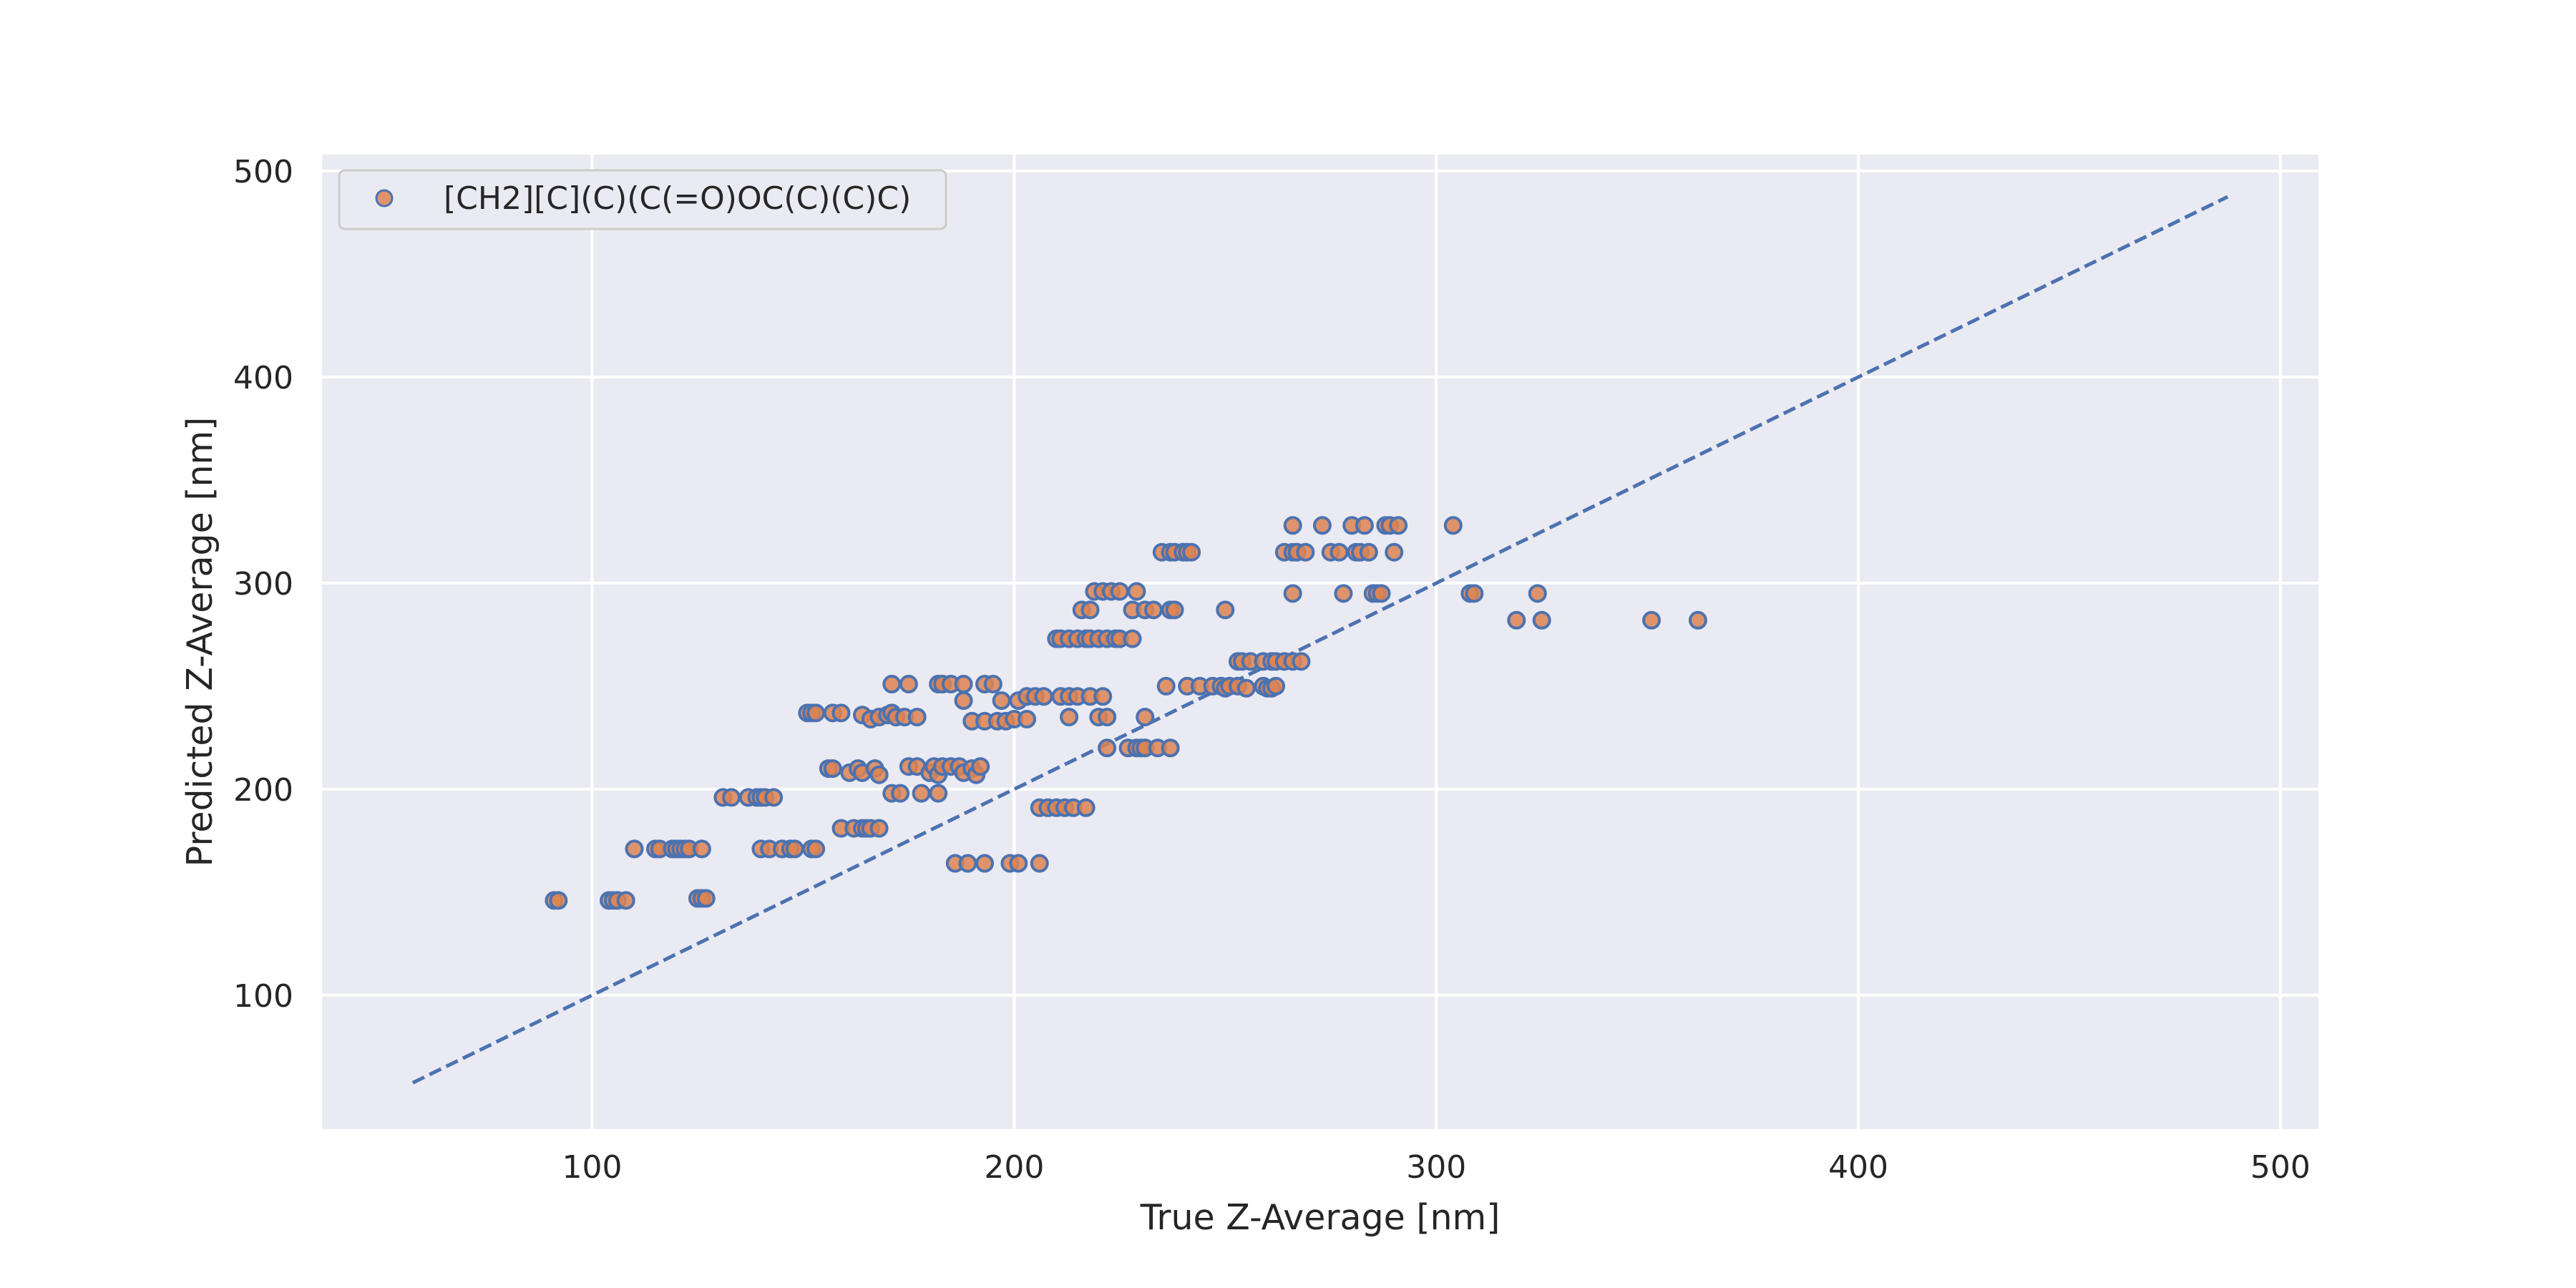 The image size is (2576, 1288). Describe the element at coordinates (677, 198) in the screenshot. I see `legend-label: [CH2][C](C)(C(=O)OC(C)(C)C)` at that location.